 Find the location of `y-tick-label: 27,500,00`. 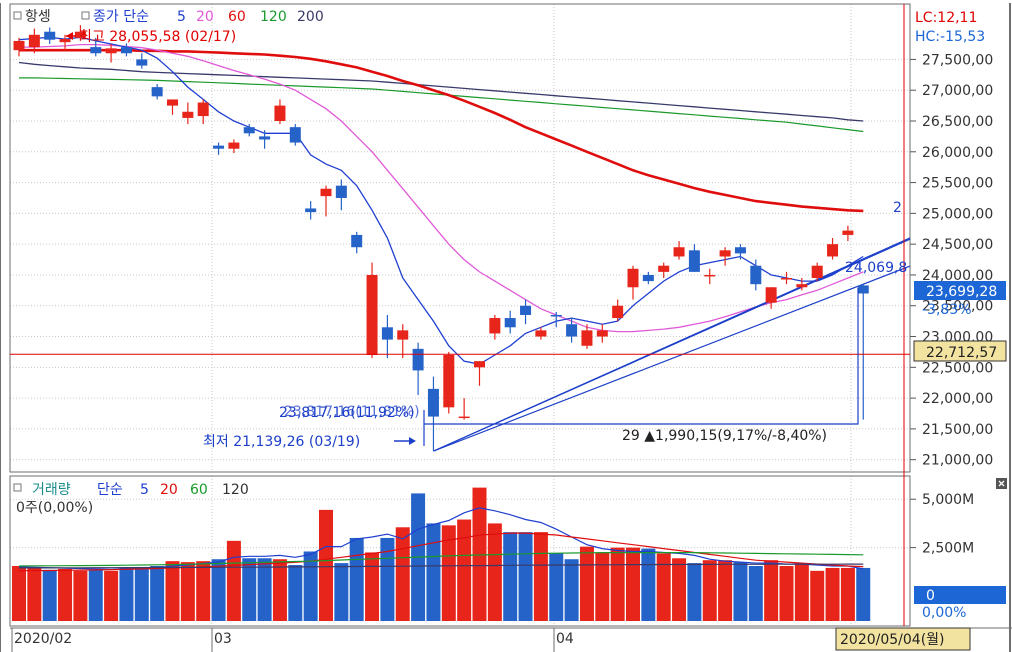

y-tick-label: 27,500,00 is located at coordinates (957, 60).